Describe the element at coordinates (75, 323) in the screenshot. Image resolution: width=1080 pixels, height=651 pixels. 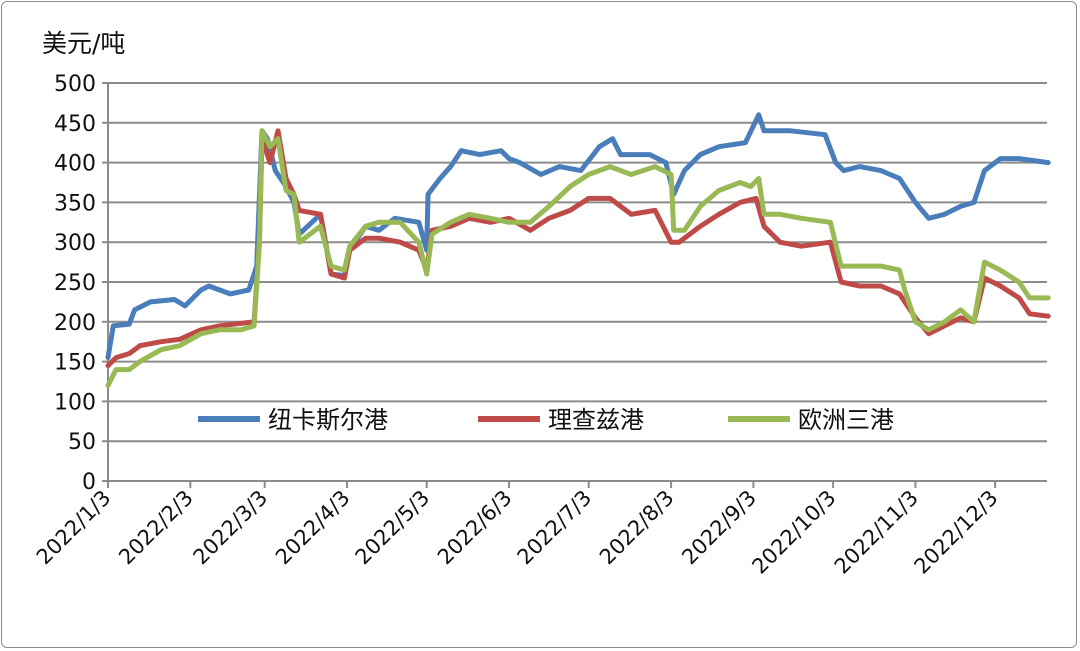
I see `y-tick-label: 200` at that location.